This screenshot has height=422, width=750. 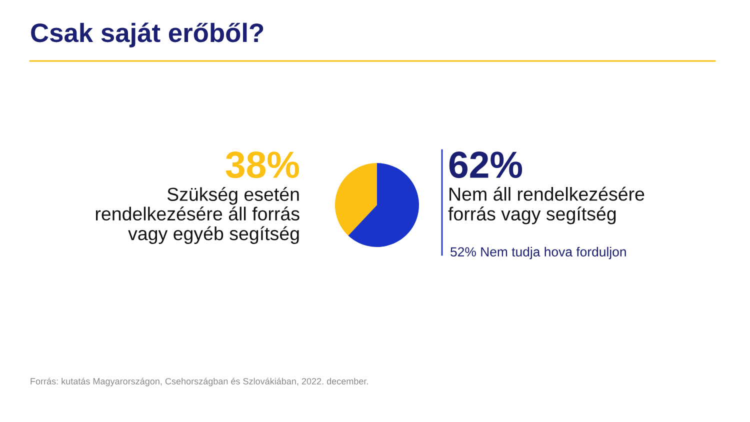 I want to click on text: 52% Nem tudja hova forduljon, so click(x=538, y=253).